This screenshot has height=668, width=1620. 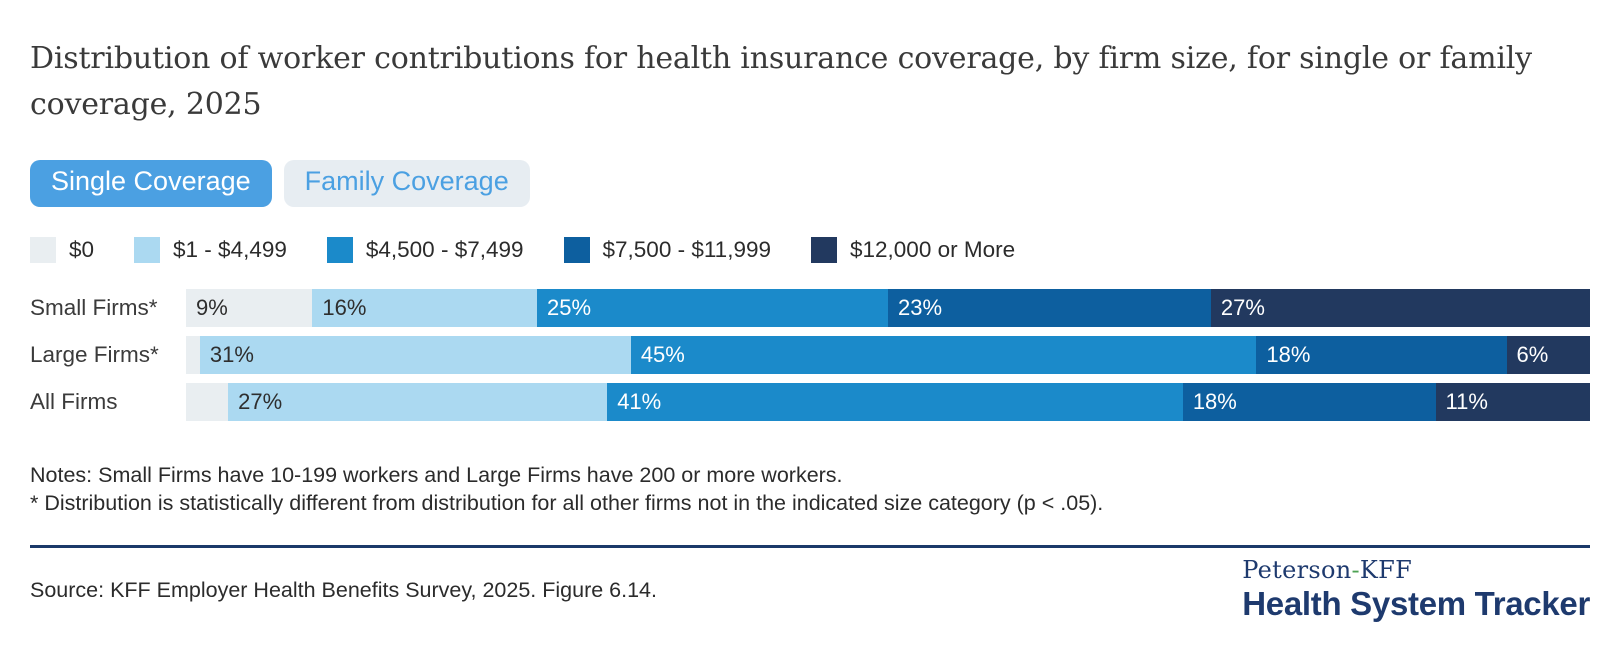 I want to click on bar-value-label: 9%, so click(x=212, y=307).